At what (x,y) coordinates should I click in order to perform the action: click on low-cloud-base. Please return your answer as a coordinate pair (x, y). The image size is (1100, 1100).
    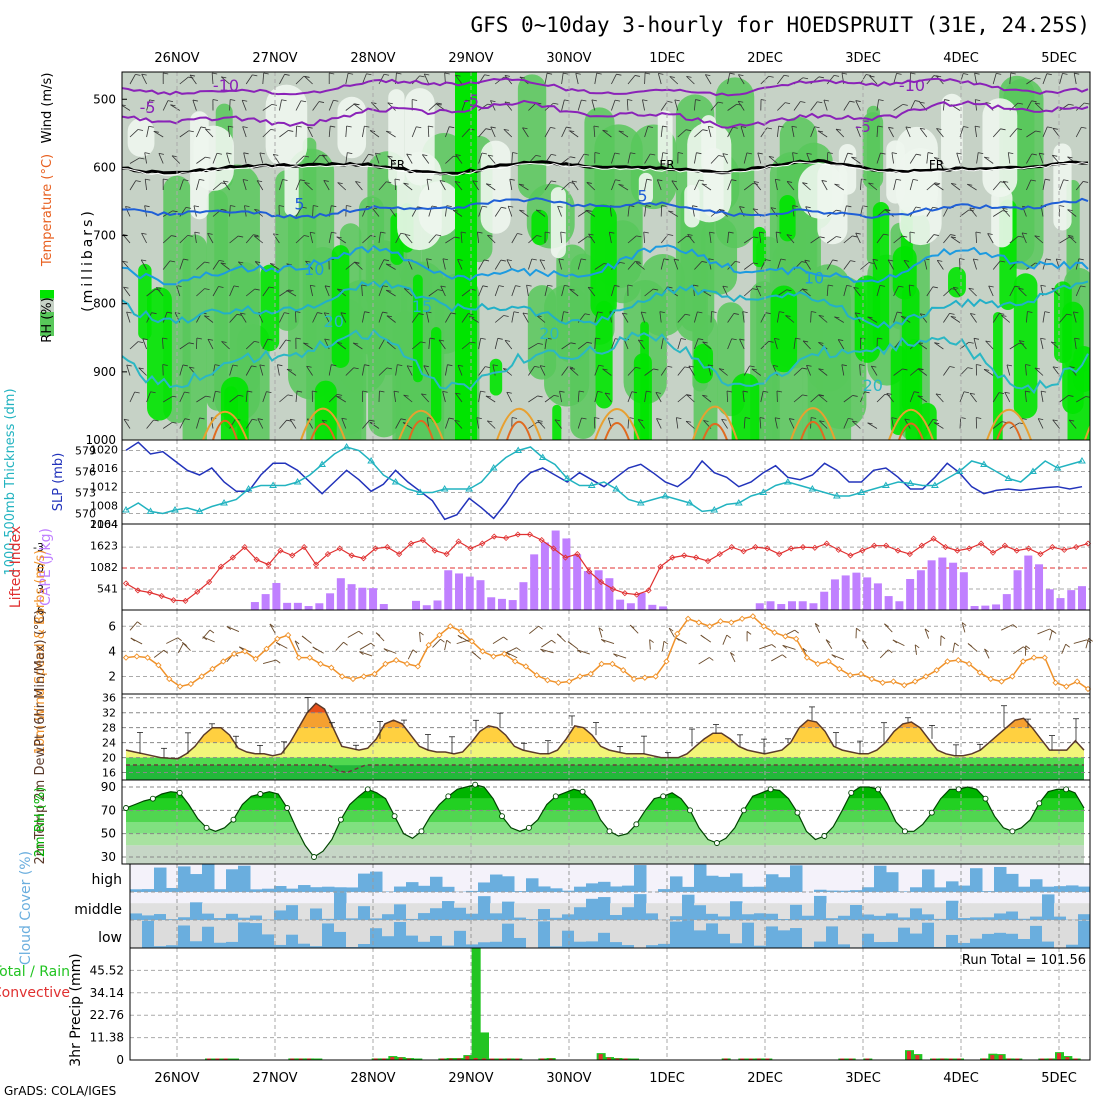
    Looking at the image, I should click on (220, 934).